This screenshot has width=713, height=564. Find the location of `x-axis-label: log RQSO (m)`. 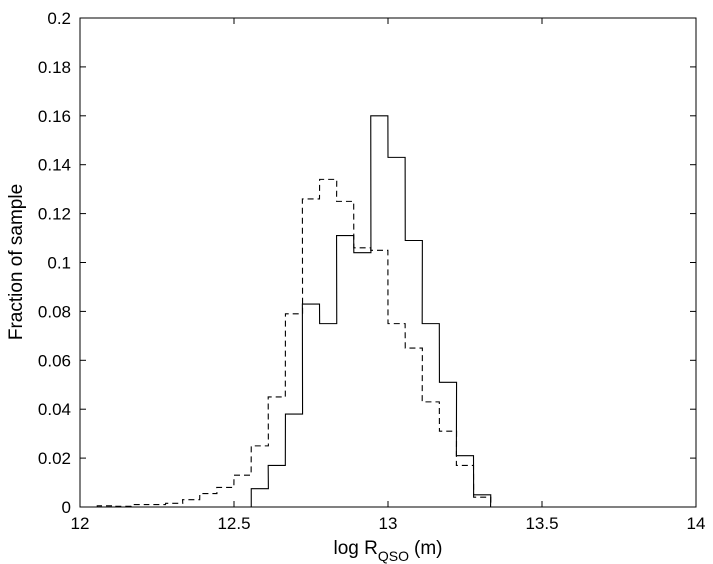

x-axis-label: log RQSO (m) is located at coordinates (388, 551).